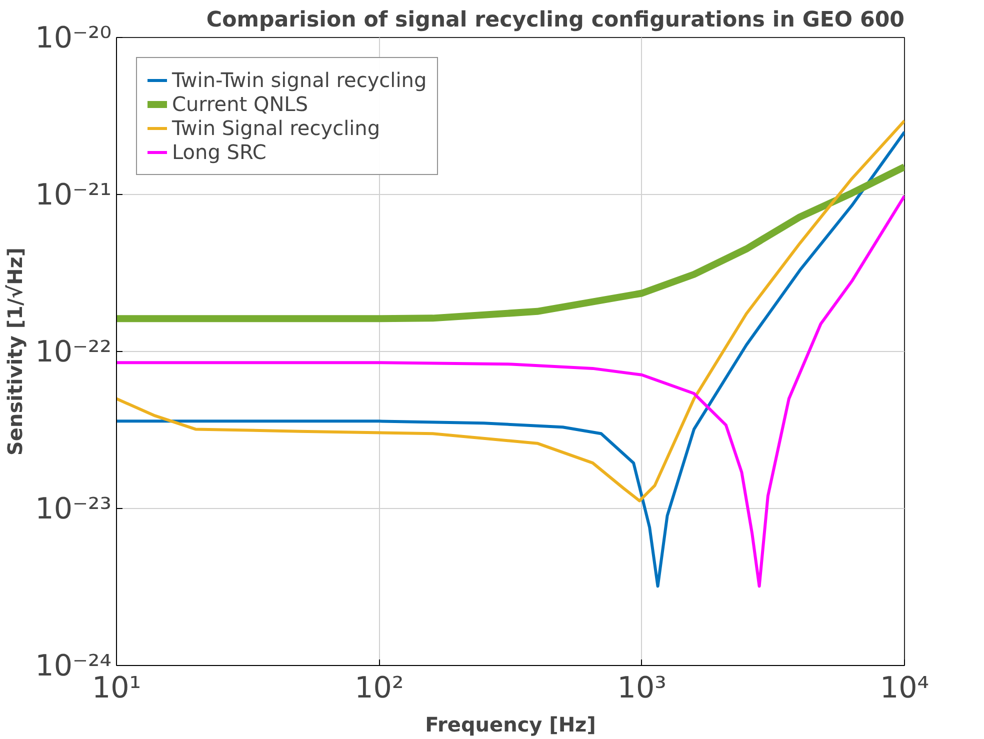  What do you see at coordinates (299, 80) in the screenshot?
I see `legend-label: Twin-Twin signal recycling` at bounding box center [299, 80].